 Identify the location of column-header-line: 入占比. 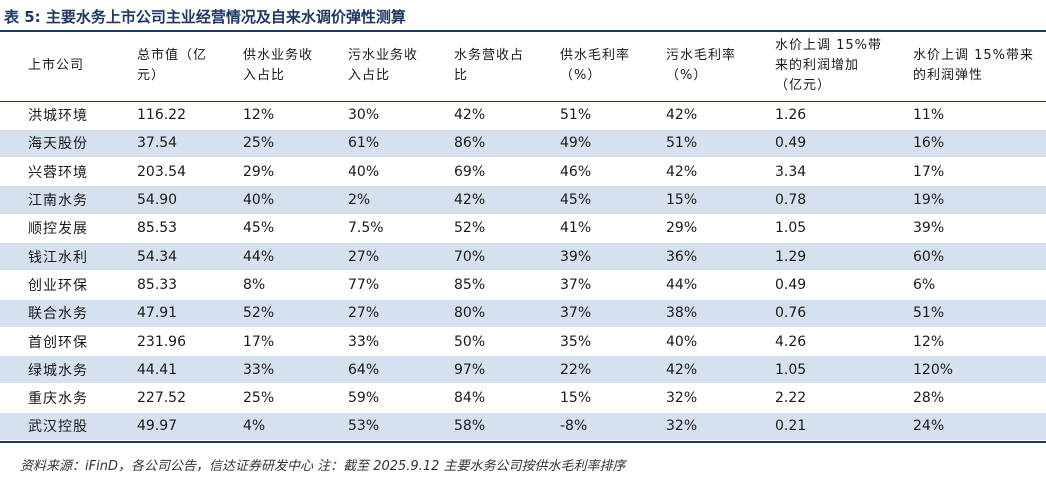
(369, 76).